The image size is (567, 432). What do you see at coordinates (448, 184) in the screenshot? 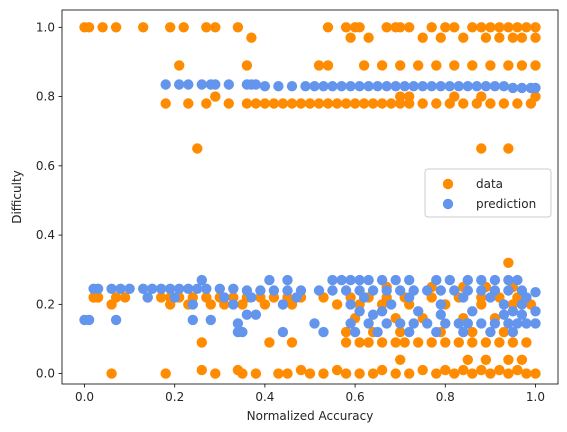
I see `legend-marker-data` at bounding box center [448, 184].